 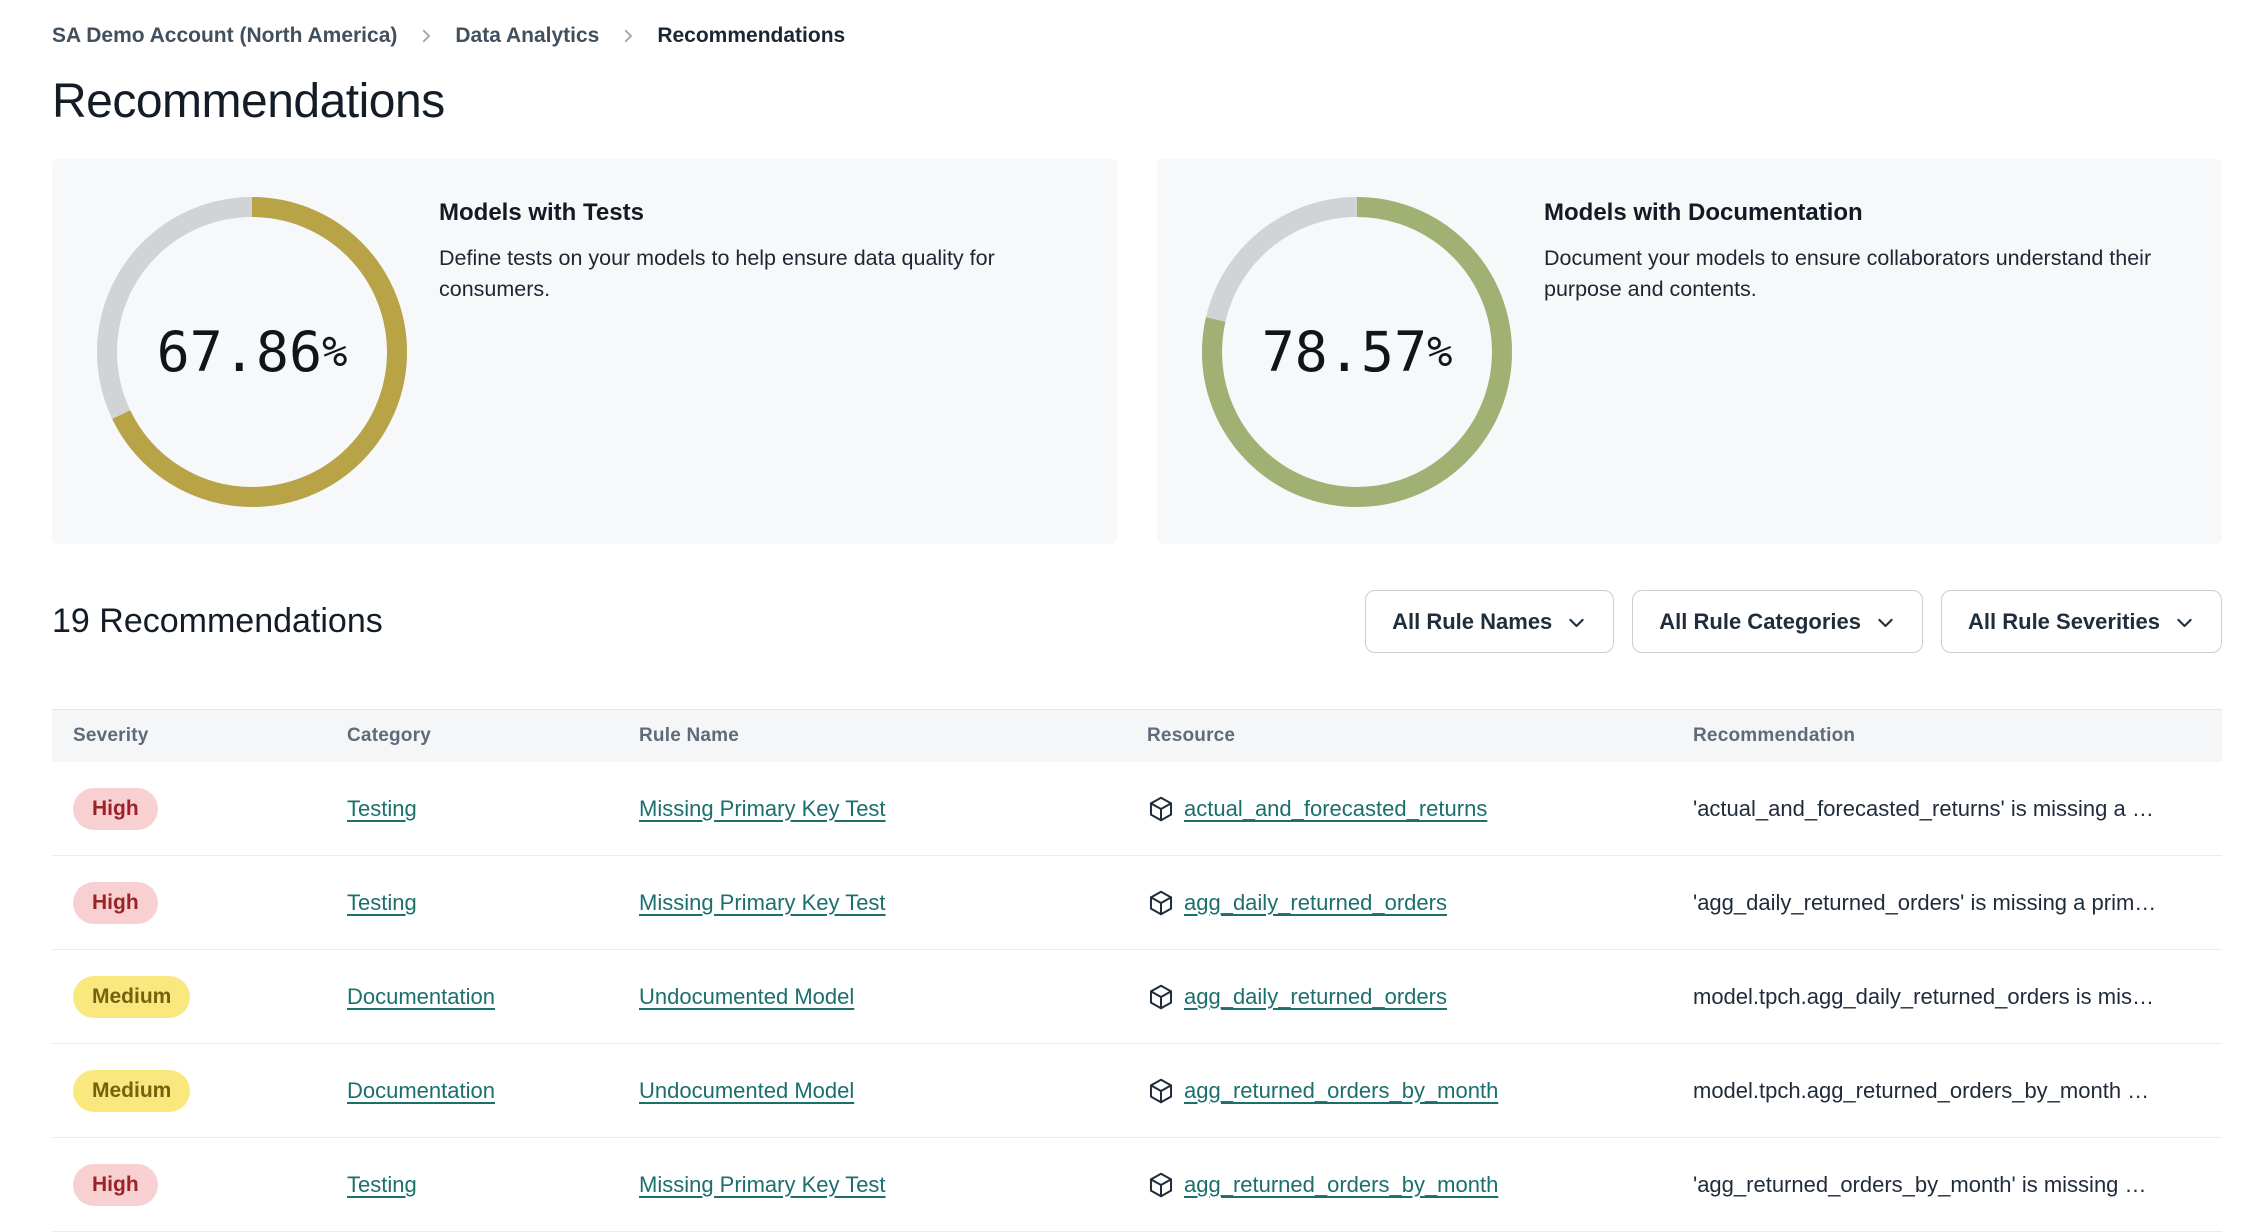 What do you see at coordinates (389, 735) in the screenshot?
I see `column-header-category: Category` at bounding box center [389, 735].